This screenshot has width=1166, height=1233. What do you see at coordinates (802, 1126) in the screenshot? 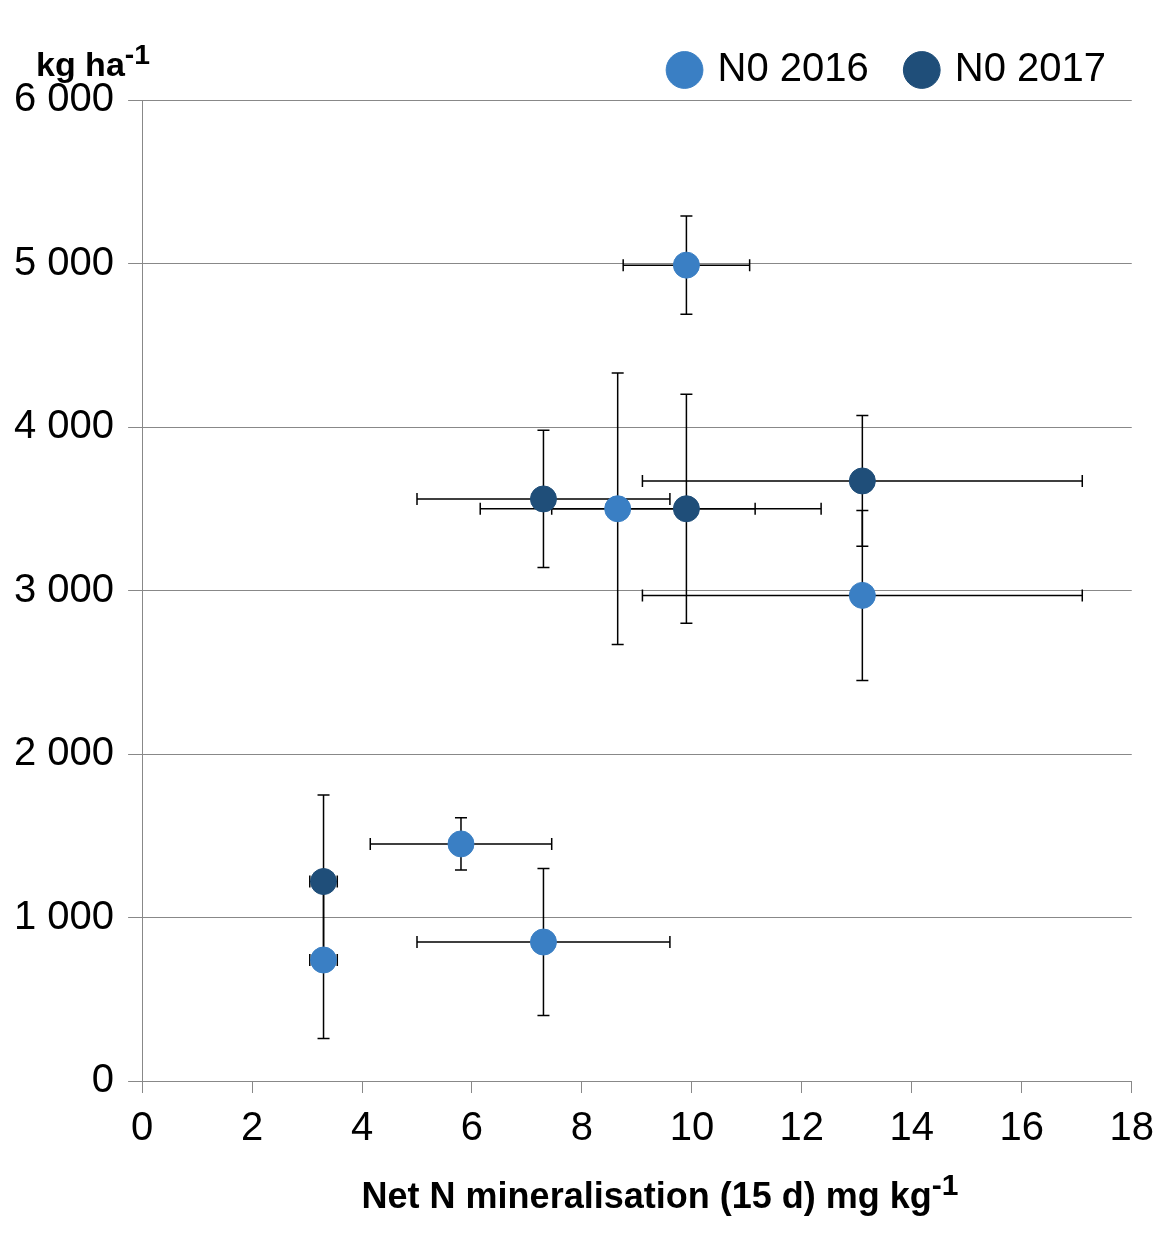
I see `x-tick-label: 12` at bounding box center [802, 1126].